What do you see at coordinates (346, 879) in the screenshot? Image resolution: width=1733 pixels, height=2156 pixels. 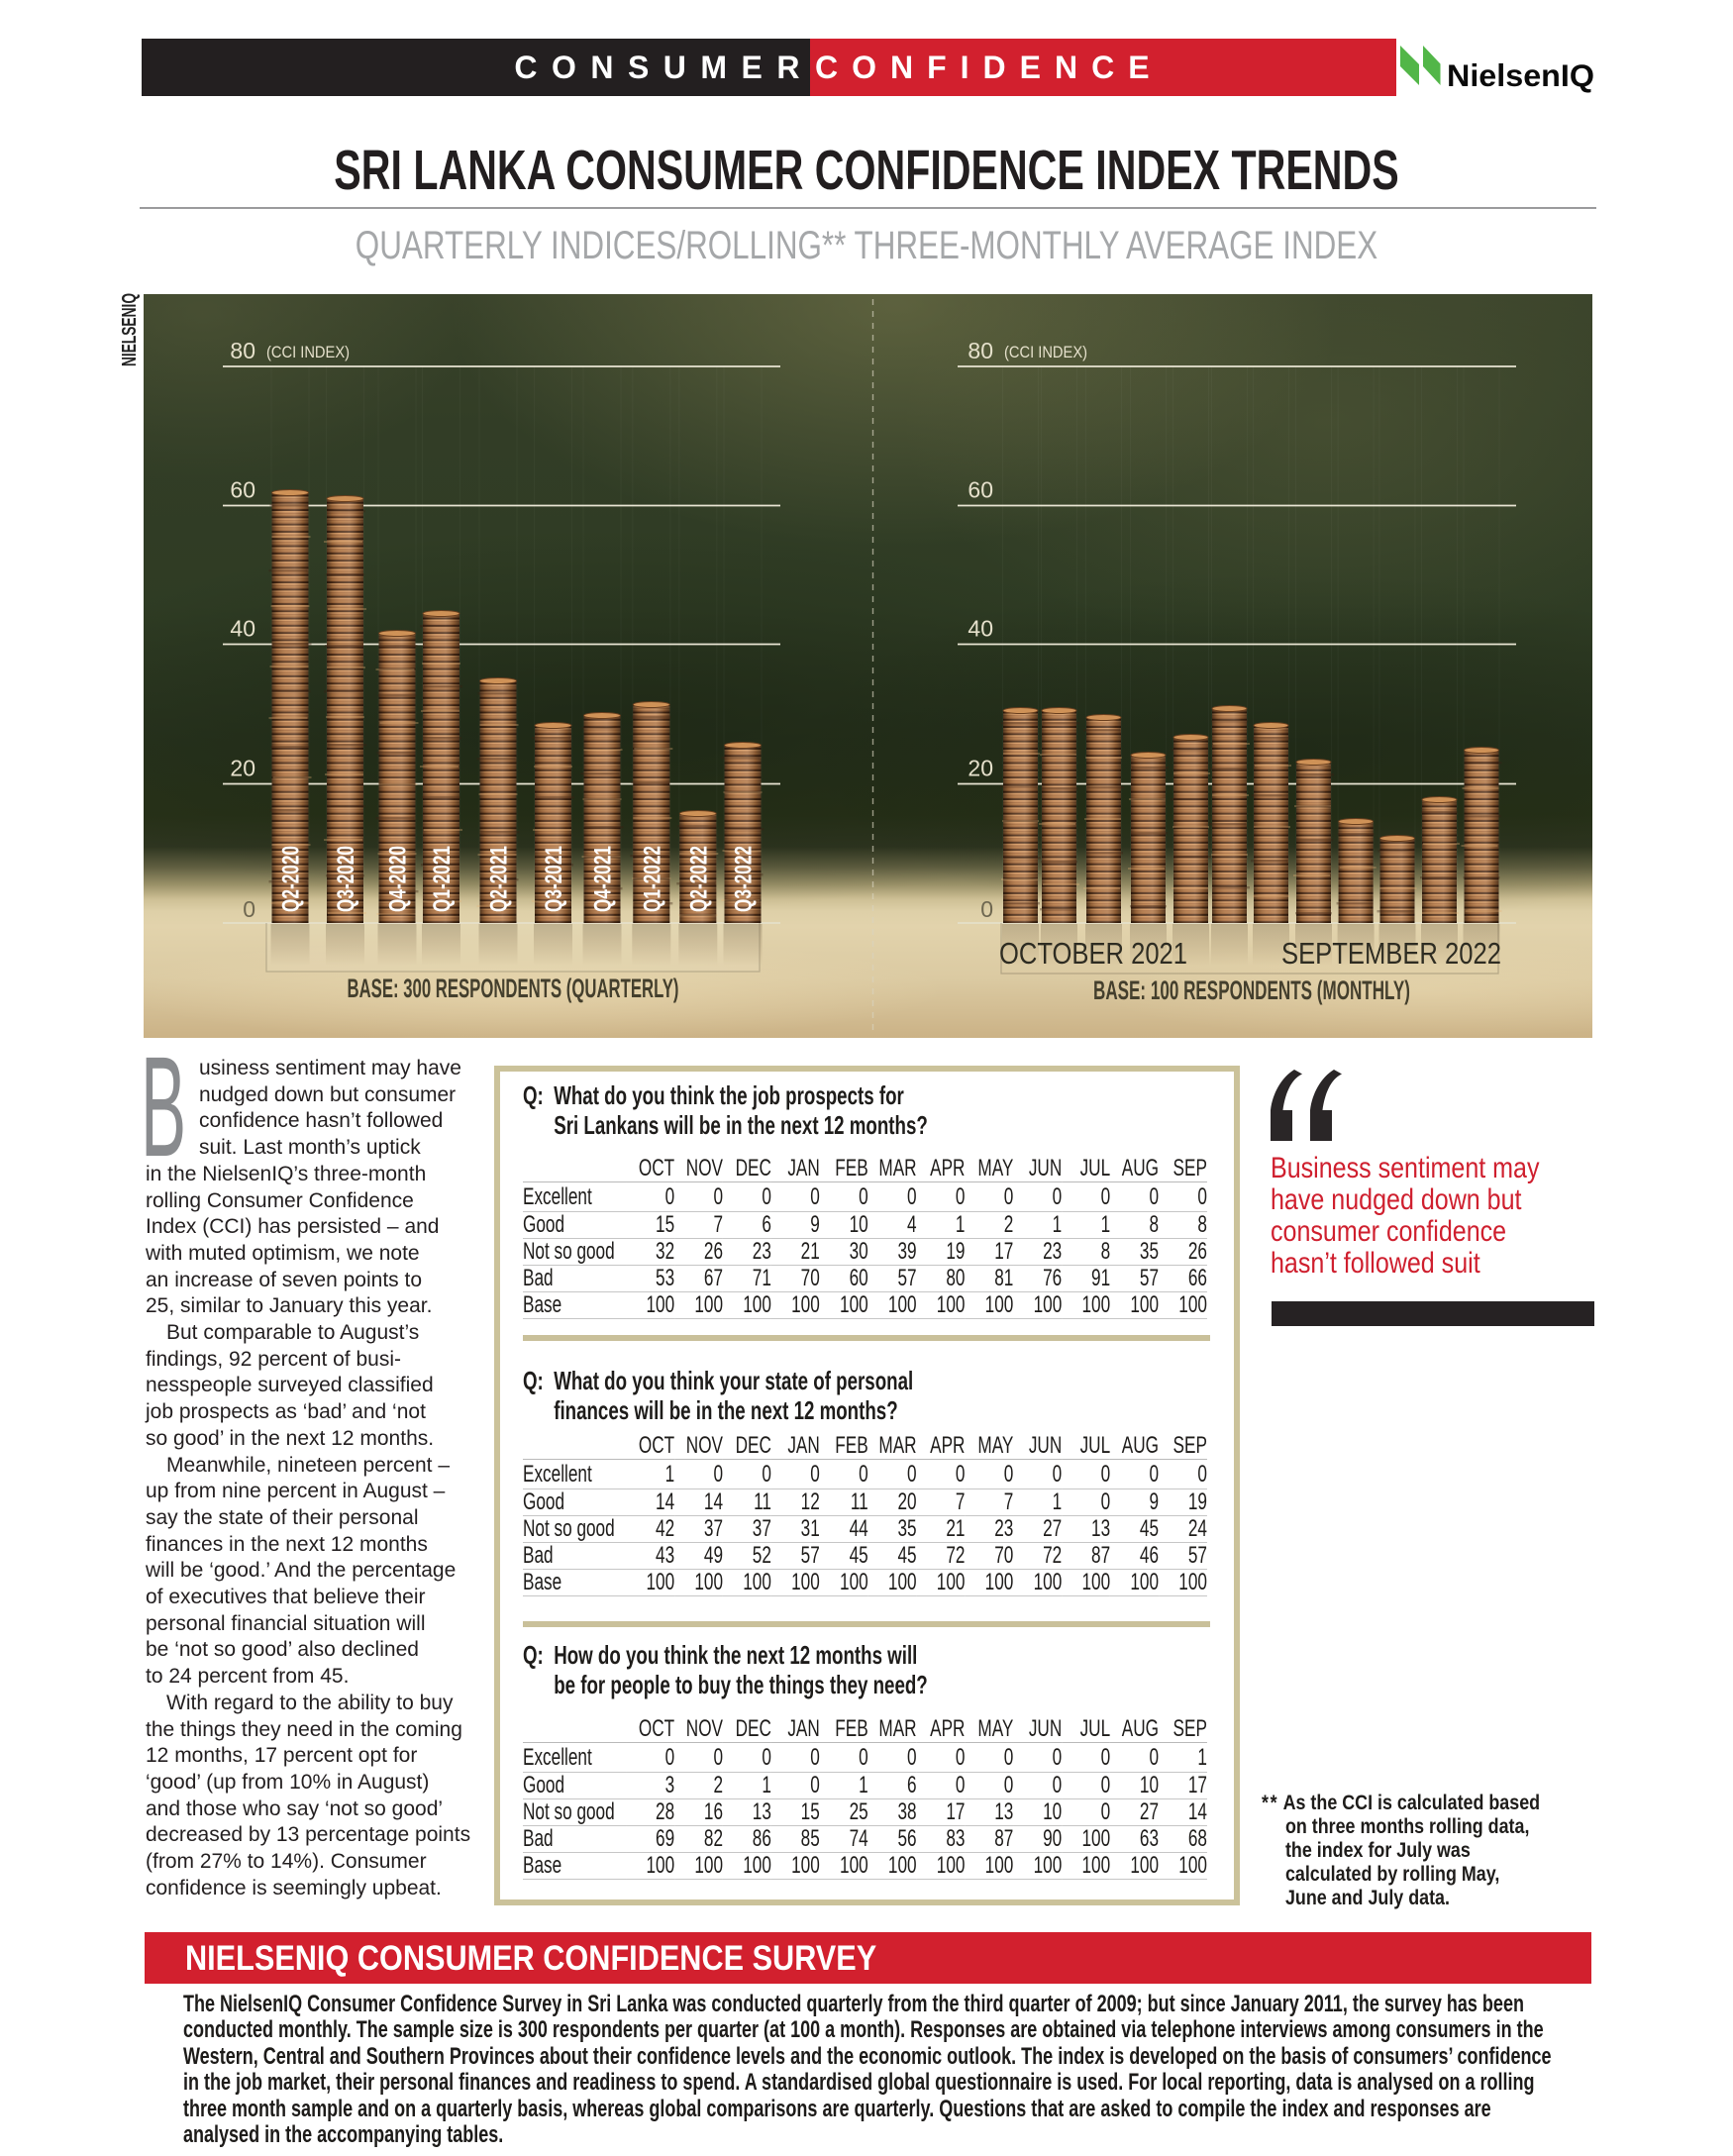 I see `svg-text: Q3-2020` at bounding box center [346, 879].